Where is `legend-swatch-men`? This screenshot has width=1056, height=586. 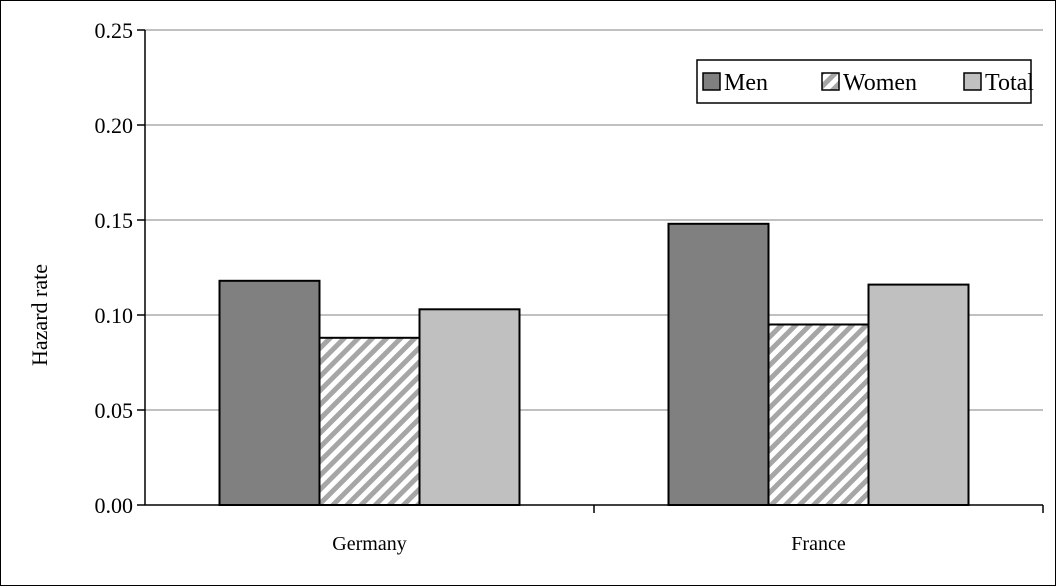 legend-swatch-men is located at coordinates (711, 81).